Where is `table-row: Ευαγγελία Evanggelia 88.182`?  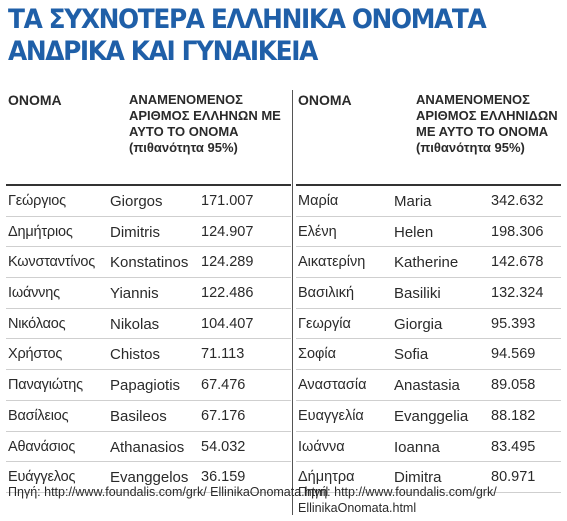 table-row: Ευαγγελία Evanggelia 88.182 is located at coordinates (428, 416).